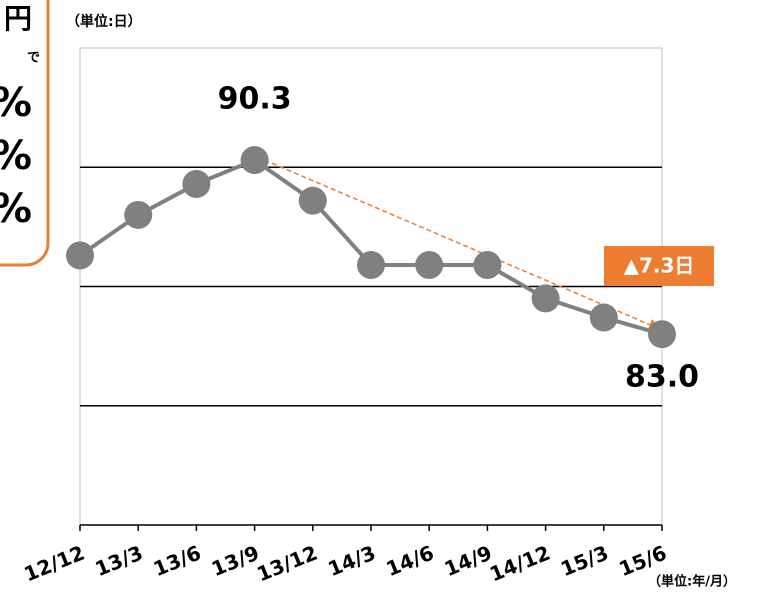 The image size is (777, 596). What do you see at coordinates (692, 582) in the screenshot?
I see `x-unit: （単位:年/月）` at bounding box center [692, 582].